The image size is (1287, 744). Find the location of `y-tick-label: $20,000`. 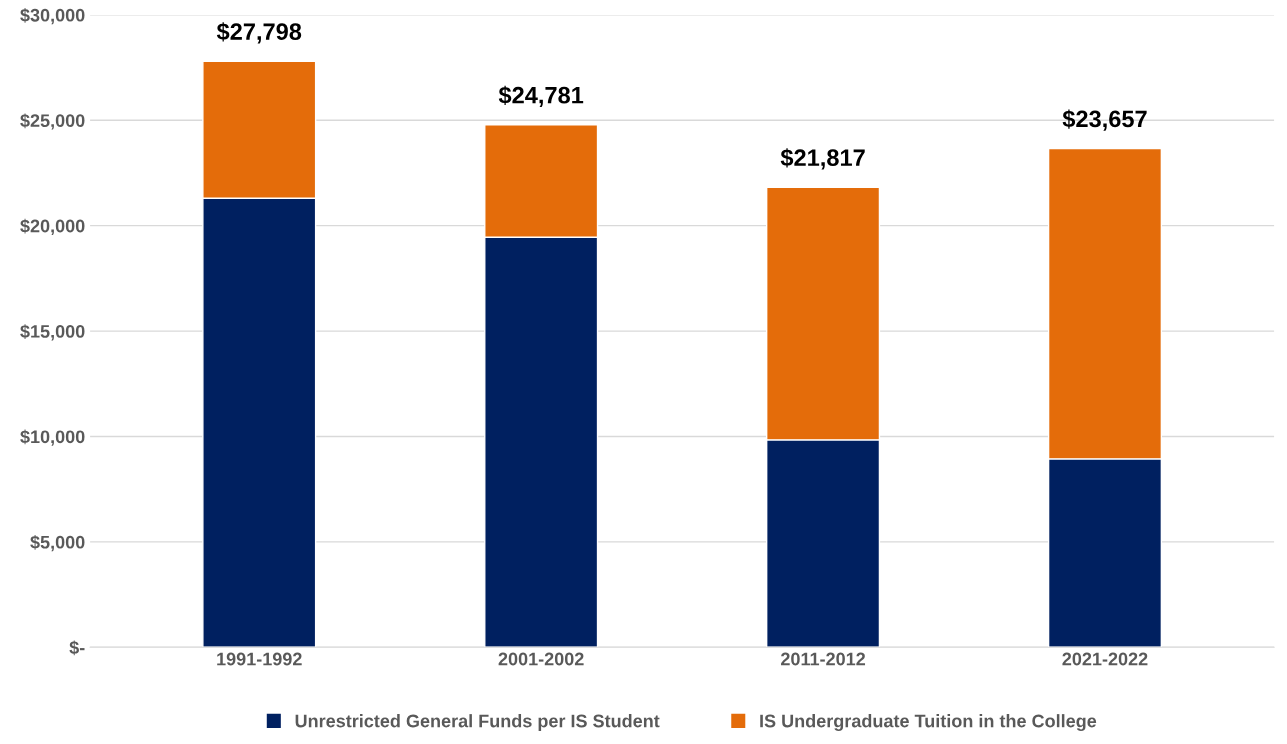

y-tick-label: $20,000 is located at coordinates (52, 227).